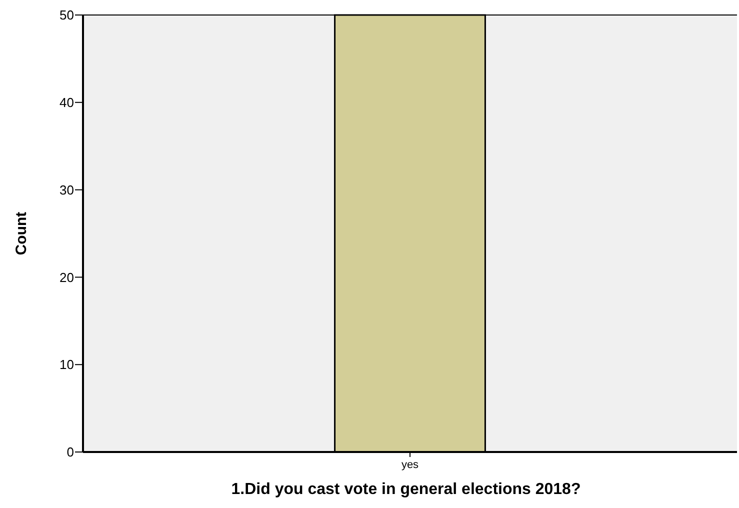  Describe the element at coordinates (67, 102) in the screenshot. I see `y-tick-label: 40` at that location.